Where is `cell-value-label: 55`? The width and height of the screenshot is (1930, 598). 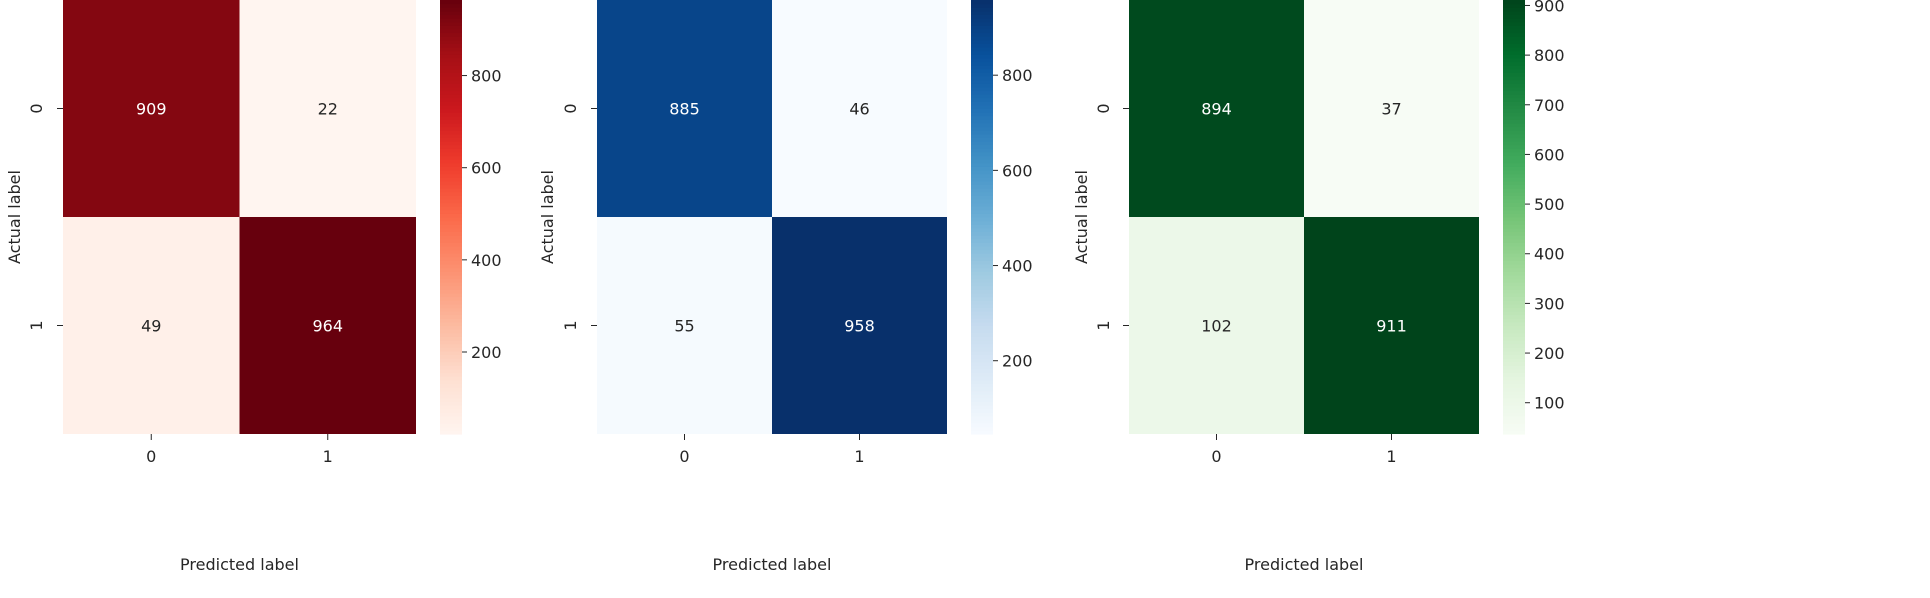 cell-value-label: 55 is located at coordinates (684, 326).